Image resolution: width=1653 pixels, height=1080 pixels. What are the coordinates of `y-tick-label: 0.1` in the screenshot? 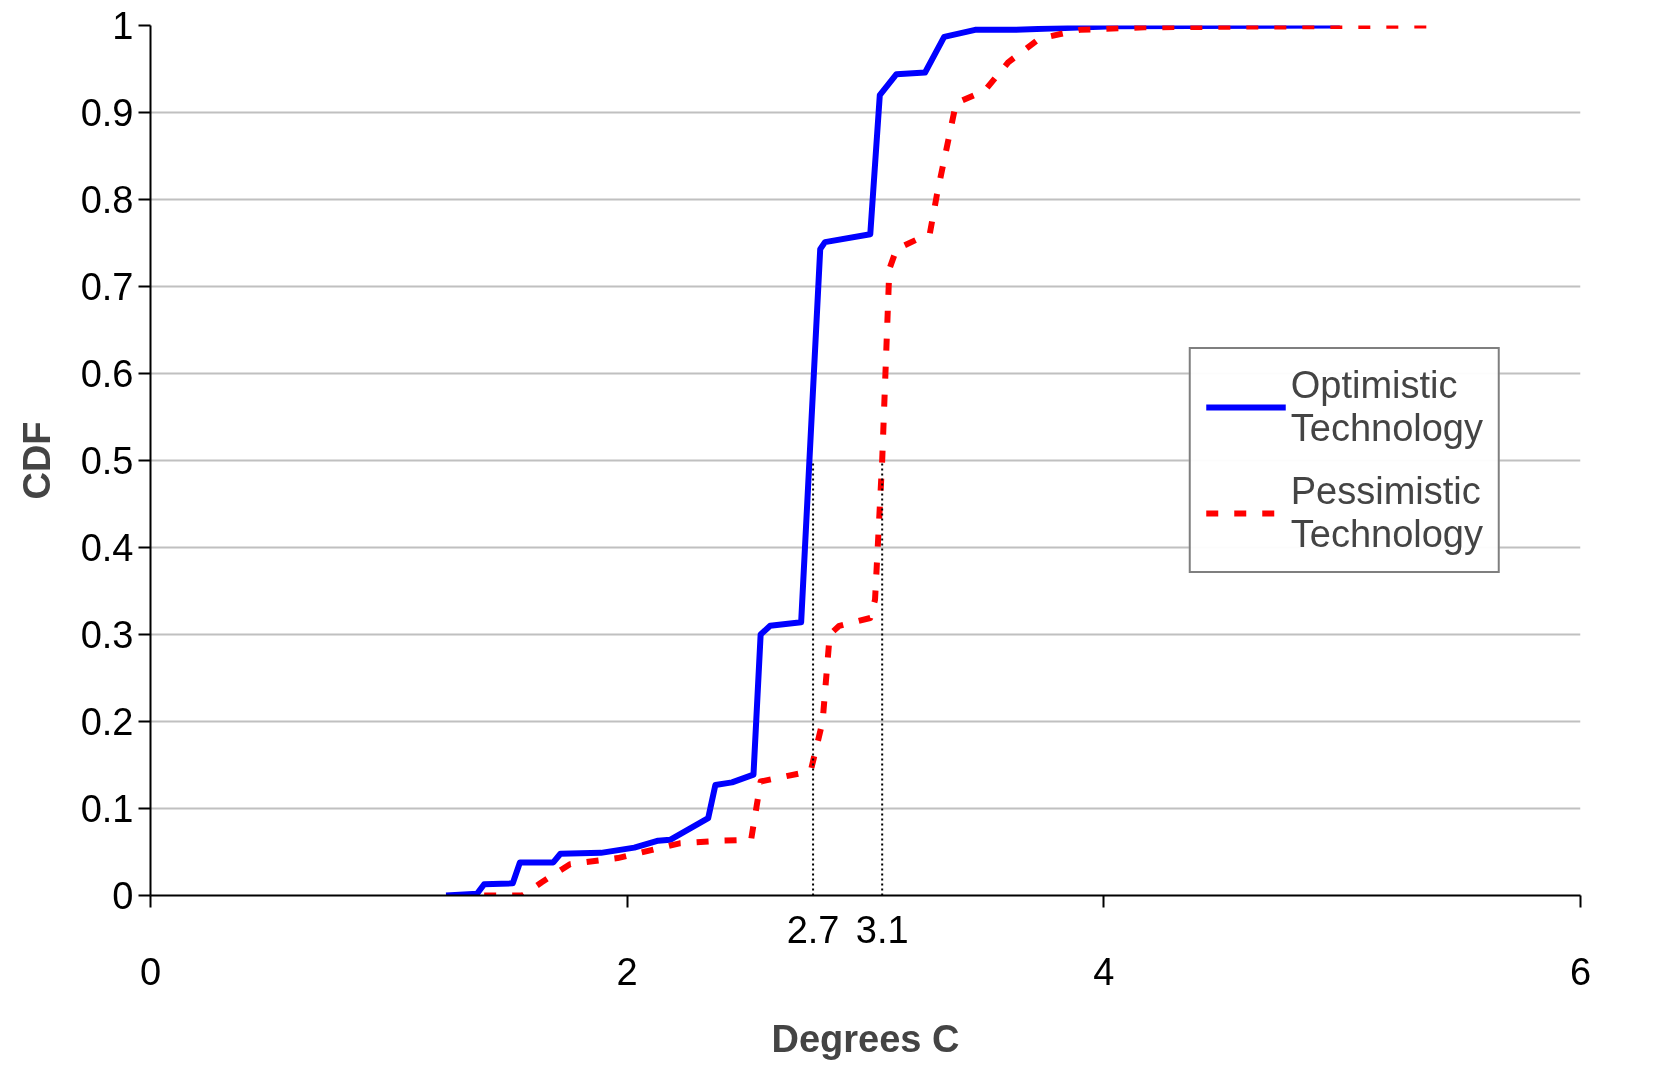 It's located at (107, 809).